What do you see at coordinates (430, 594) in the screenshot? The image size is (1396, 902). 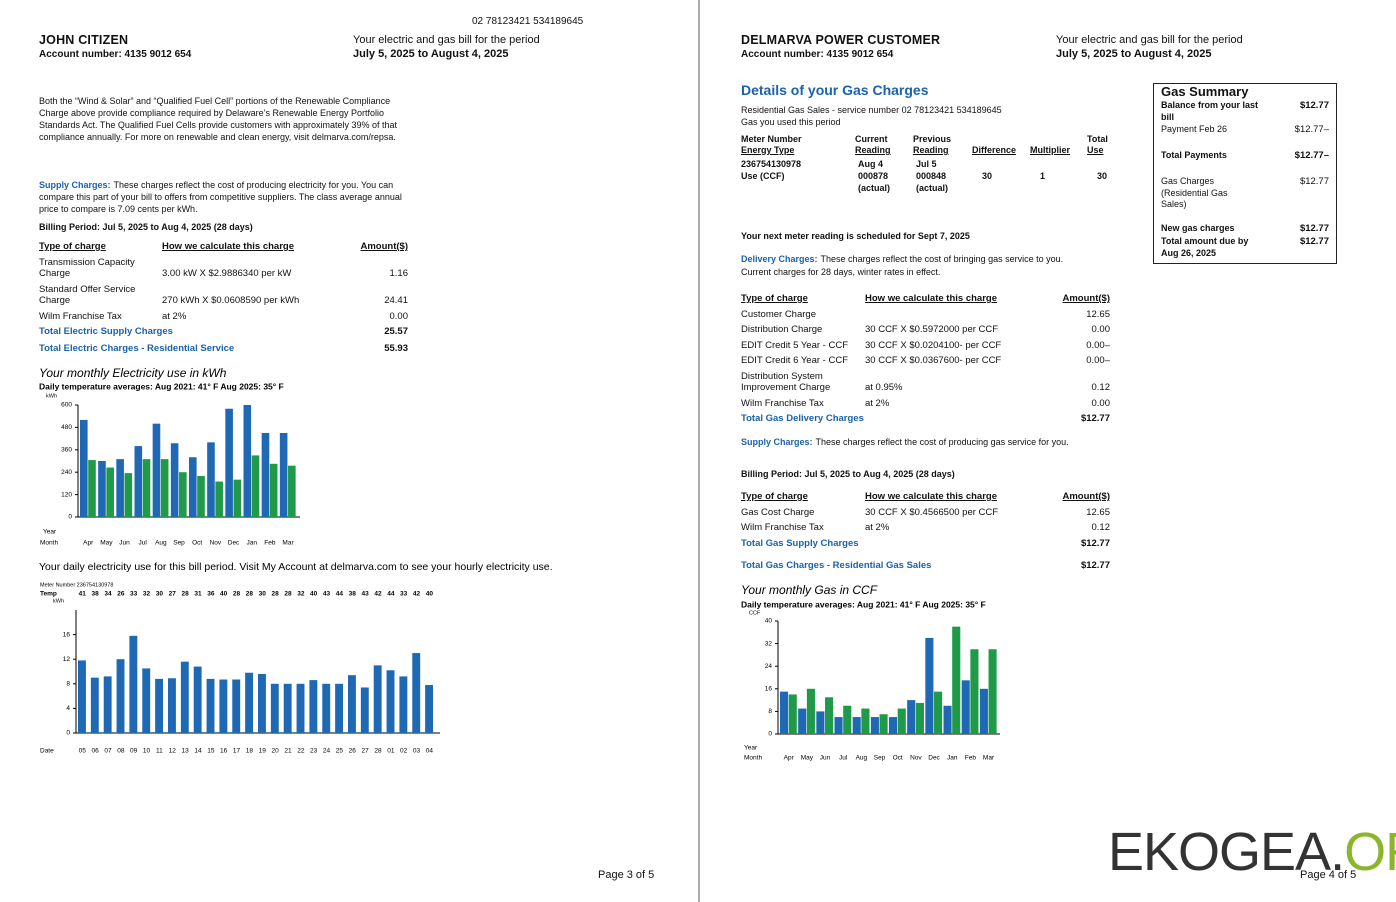 I see `temp-label: 40` at bounding box center [430, 594].